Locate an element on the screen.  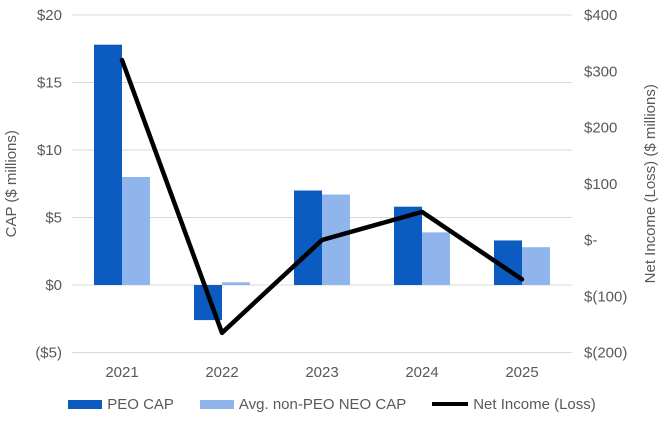
legend-label-avg-non-peo-neo-cap: Avg. non-PEO NEO CAP is located at coordinates (322, 404).